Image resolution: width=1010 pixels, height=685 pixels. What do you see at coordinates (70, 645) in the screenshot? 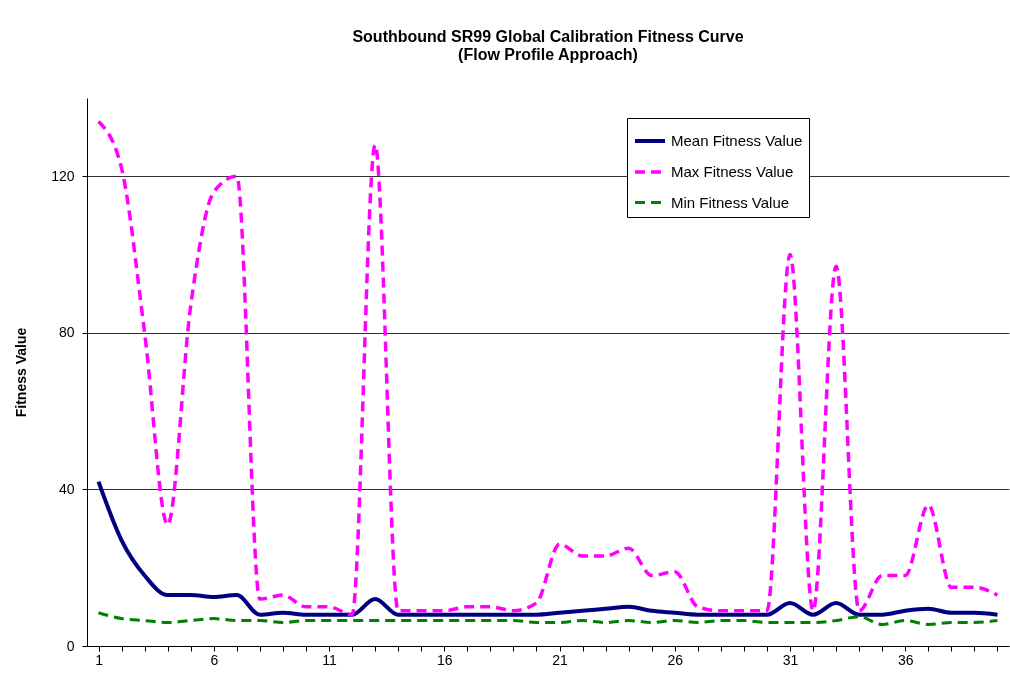
I see `y-tick-label: 0` at bounding box center [70, 645].